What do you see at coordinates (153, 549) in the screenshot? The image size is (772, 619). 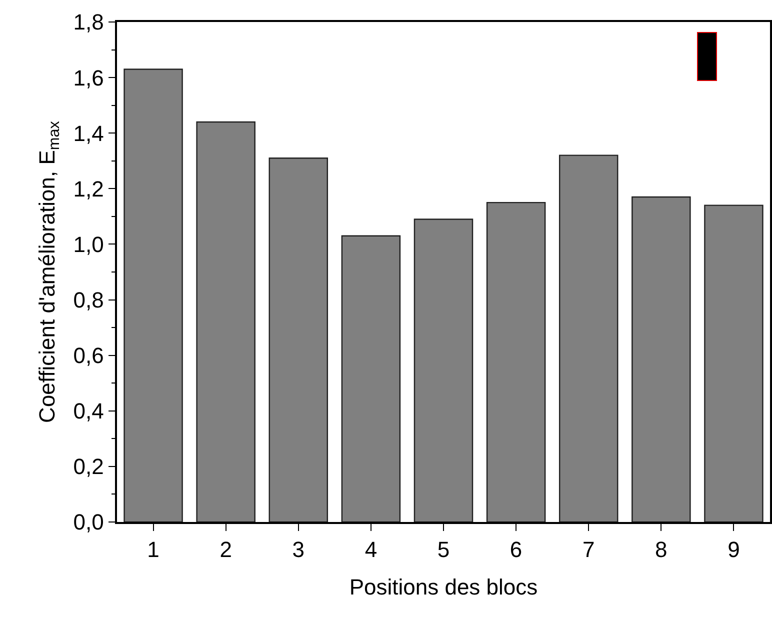 I see `x-tick-label: 1` at bounding box center [153, 549].